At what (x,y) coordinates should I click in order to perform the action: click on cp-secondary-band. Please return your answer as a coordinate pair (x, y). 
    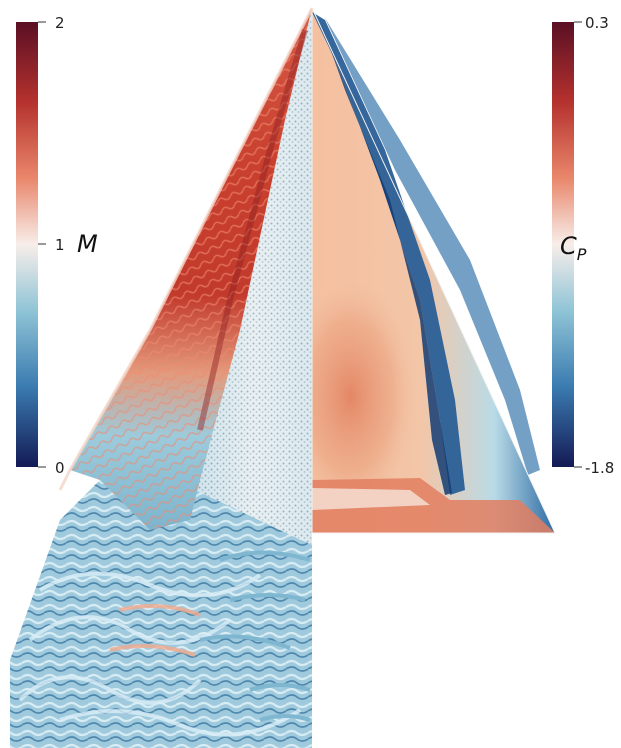
    Looking at the image, I should click on (386, 257).